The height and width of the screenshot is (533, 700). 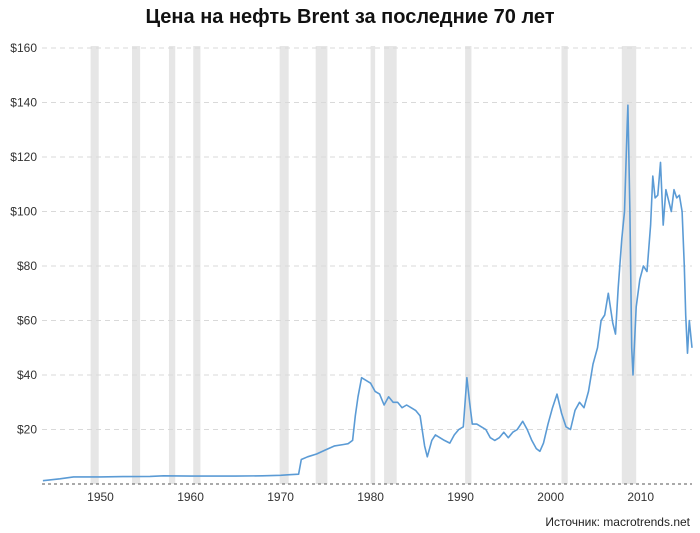 I want to click on chart-title: Цена на нефть Brent за последние 70 лет, so click(x=350, y=17).